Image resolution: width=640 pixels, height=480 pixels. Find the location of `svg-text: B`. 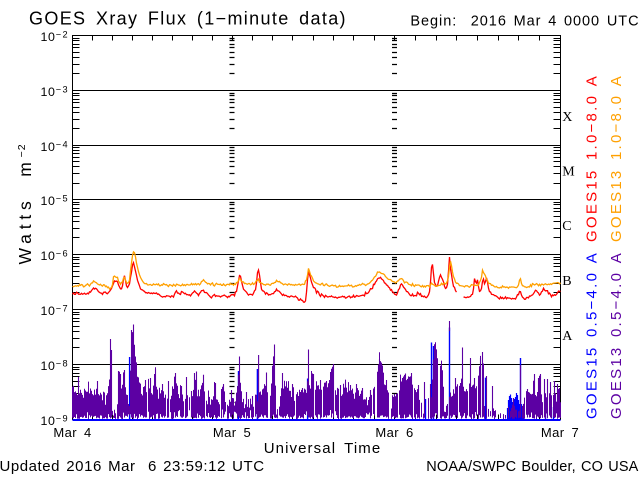

svg-text: B is located at coordinates (566, 281).